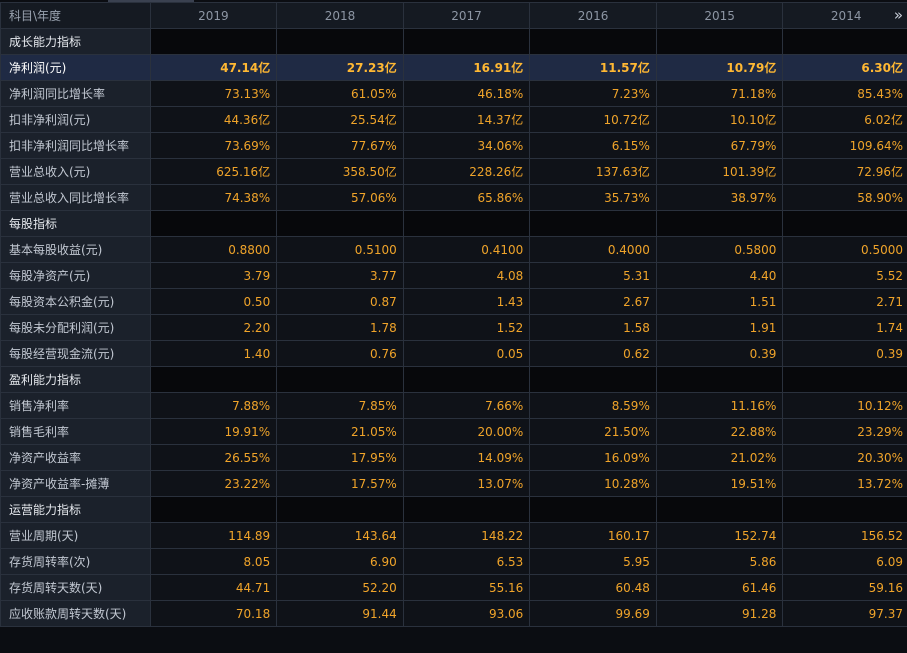 Image resolution: width=907 pixels, height=653 pixels. I want to click on row-label: 销售净利率, so click(75, 405).